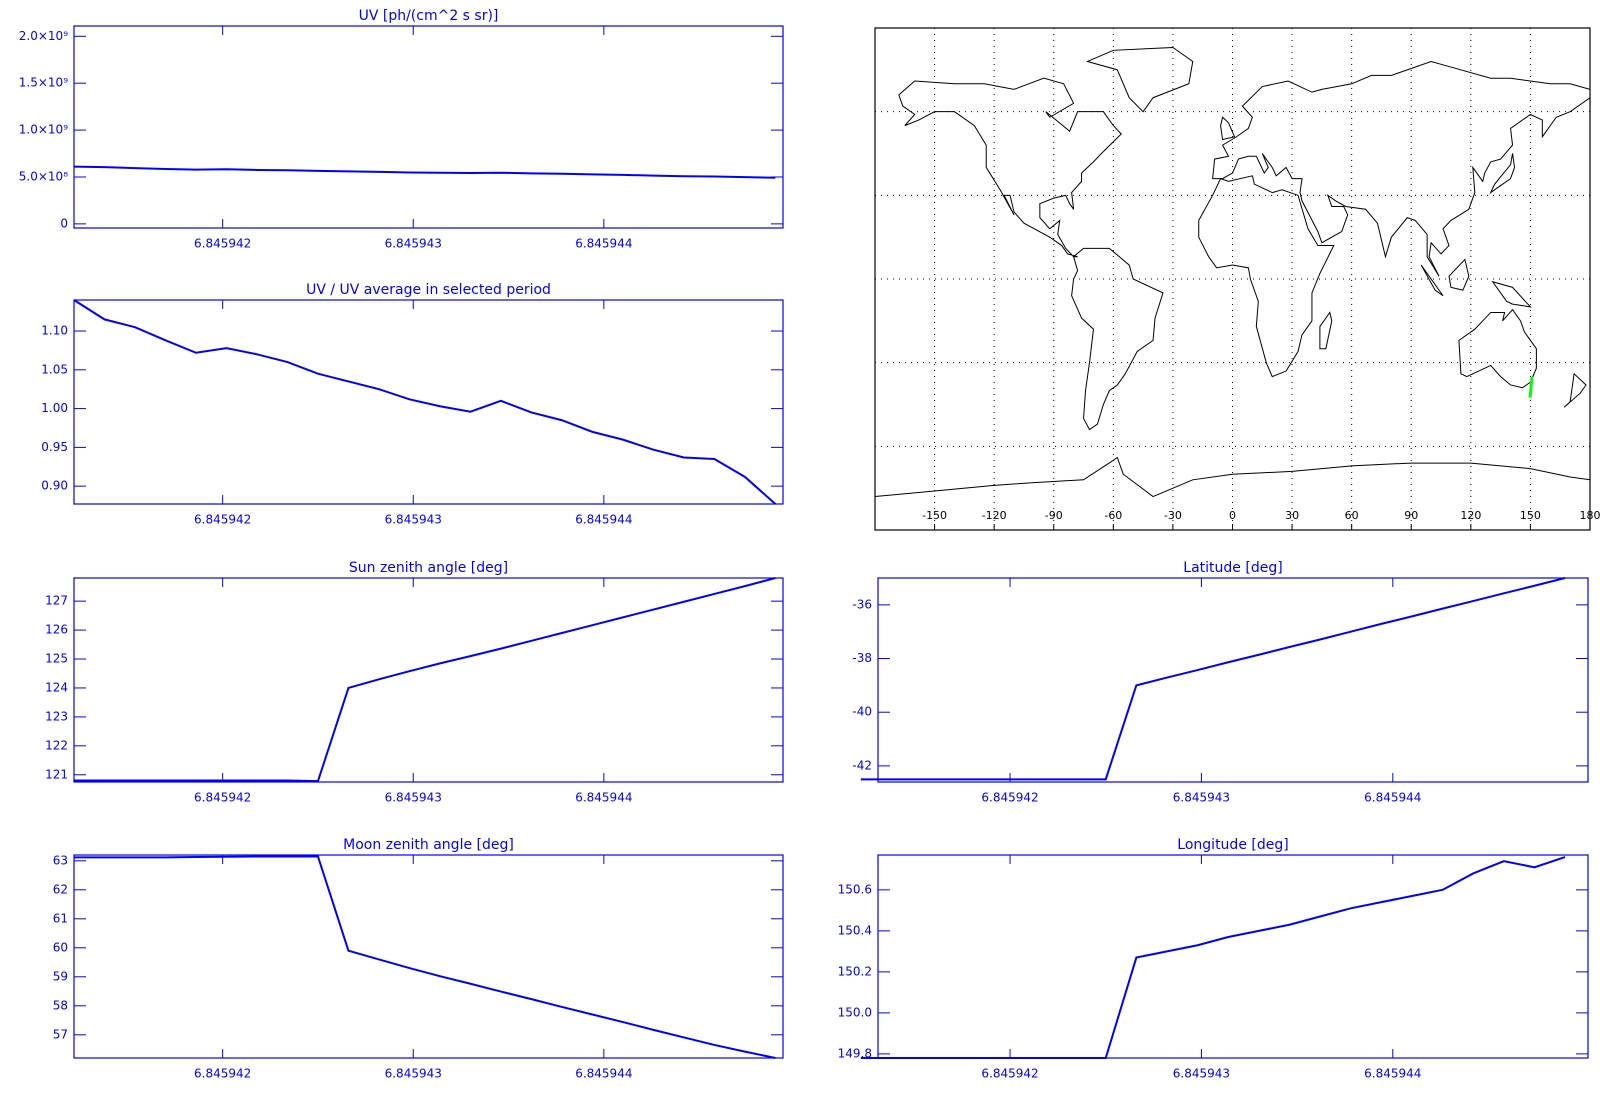 Image resolution: width=1600 pixels, height=1100 pixels. What do you see at coordinates (54, 331) in the screenshot?
I see `y-tick-label: 1.10` at bounding box center [54, 331].